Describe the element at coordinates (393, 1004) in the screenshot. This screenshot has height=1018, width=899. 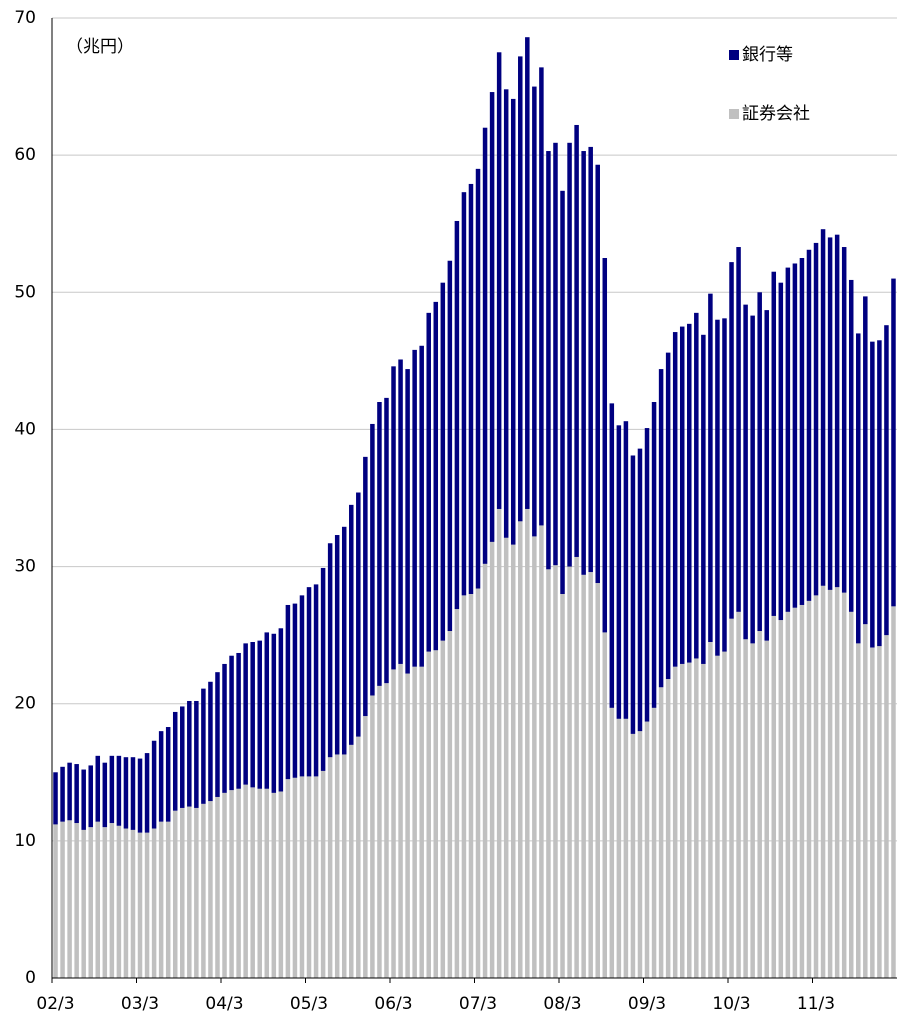
I see `x-tick-label: 06/3` at that location.